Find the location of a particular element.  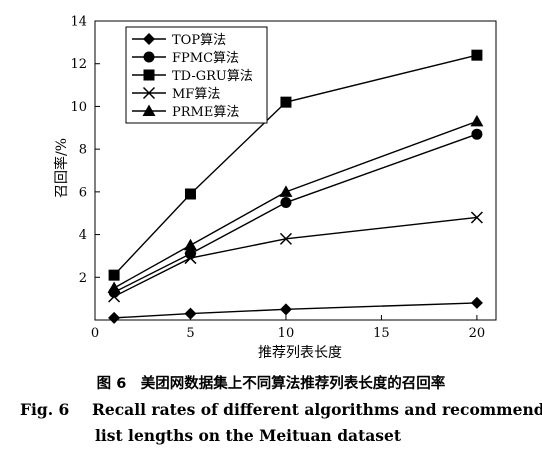

x-tick-label: 20 is located at coordinates (477, 333).